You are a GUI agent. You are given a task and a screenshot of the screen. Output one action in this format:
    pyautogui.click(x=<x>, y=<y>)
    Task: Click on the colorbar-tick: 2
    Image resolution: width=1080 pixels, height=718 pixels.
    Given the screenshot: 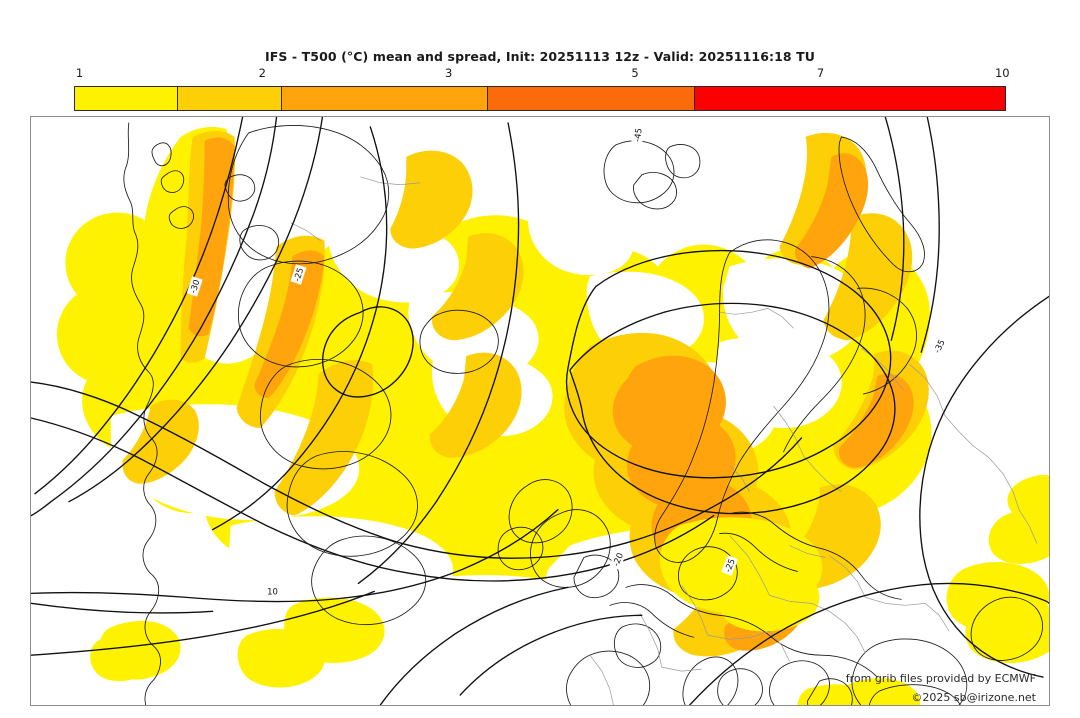 What is the action you would take?
    pyautogui.click(x=262, y=73)
    